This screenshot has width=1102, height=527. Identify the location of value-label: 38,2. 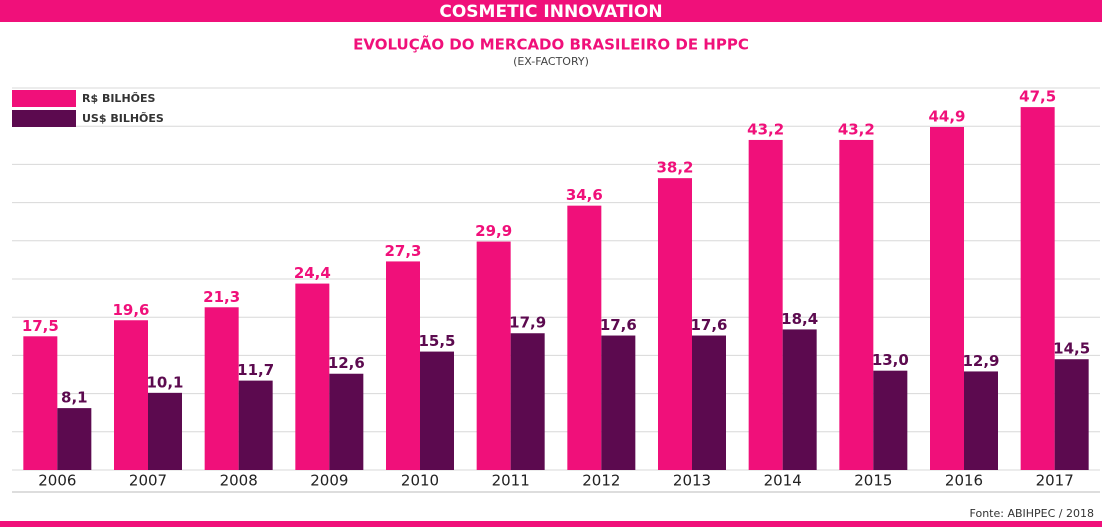
(674, 168).